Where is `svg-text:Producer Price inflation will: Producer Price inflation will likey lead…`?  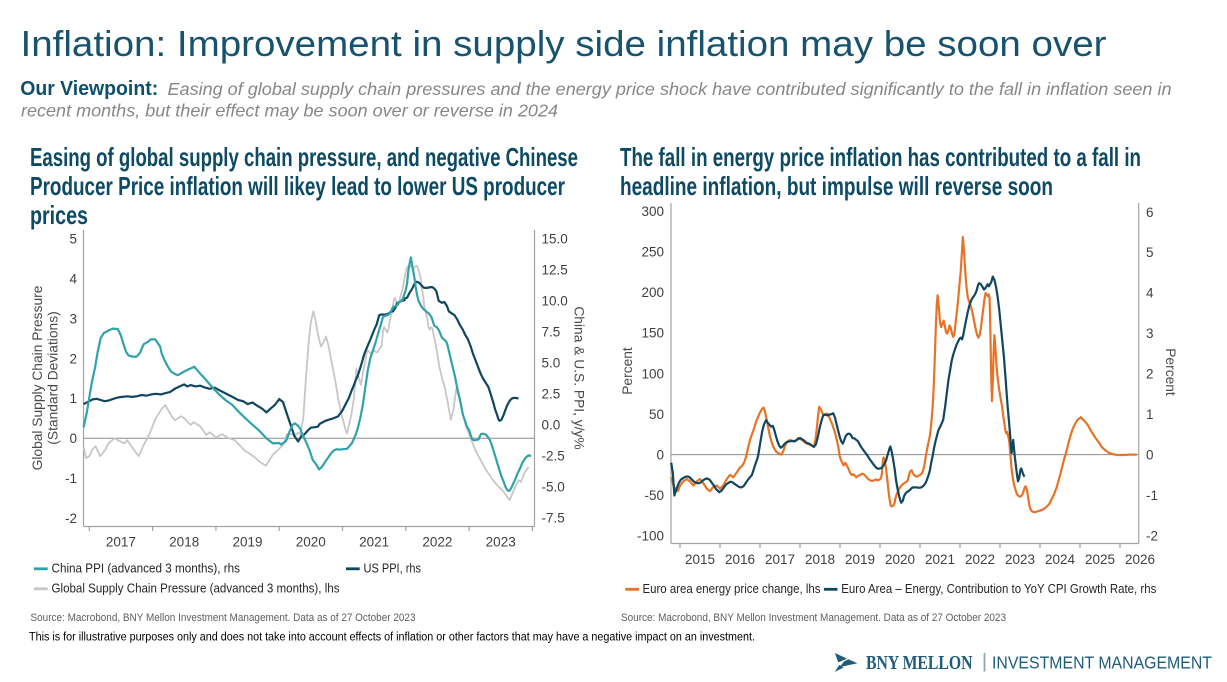
svg-text:Producer Price inflation will: Producer Price inflation will likey lead… is located at coordinates (297, 186).